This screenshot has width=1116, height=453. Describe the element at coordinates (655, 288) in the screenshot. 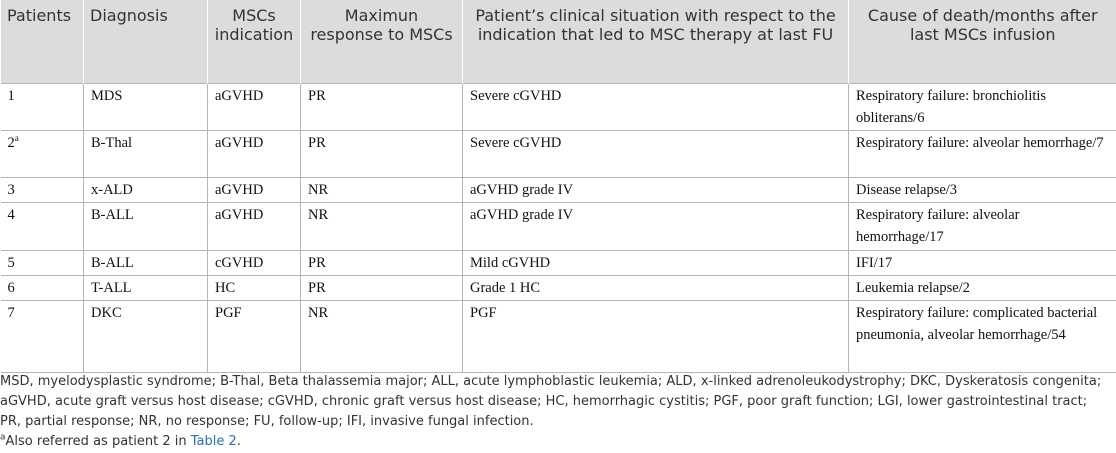

I see `table-cell: Grade 1 HC` at that location.